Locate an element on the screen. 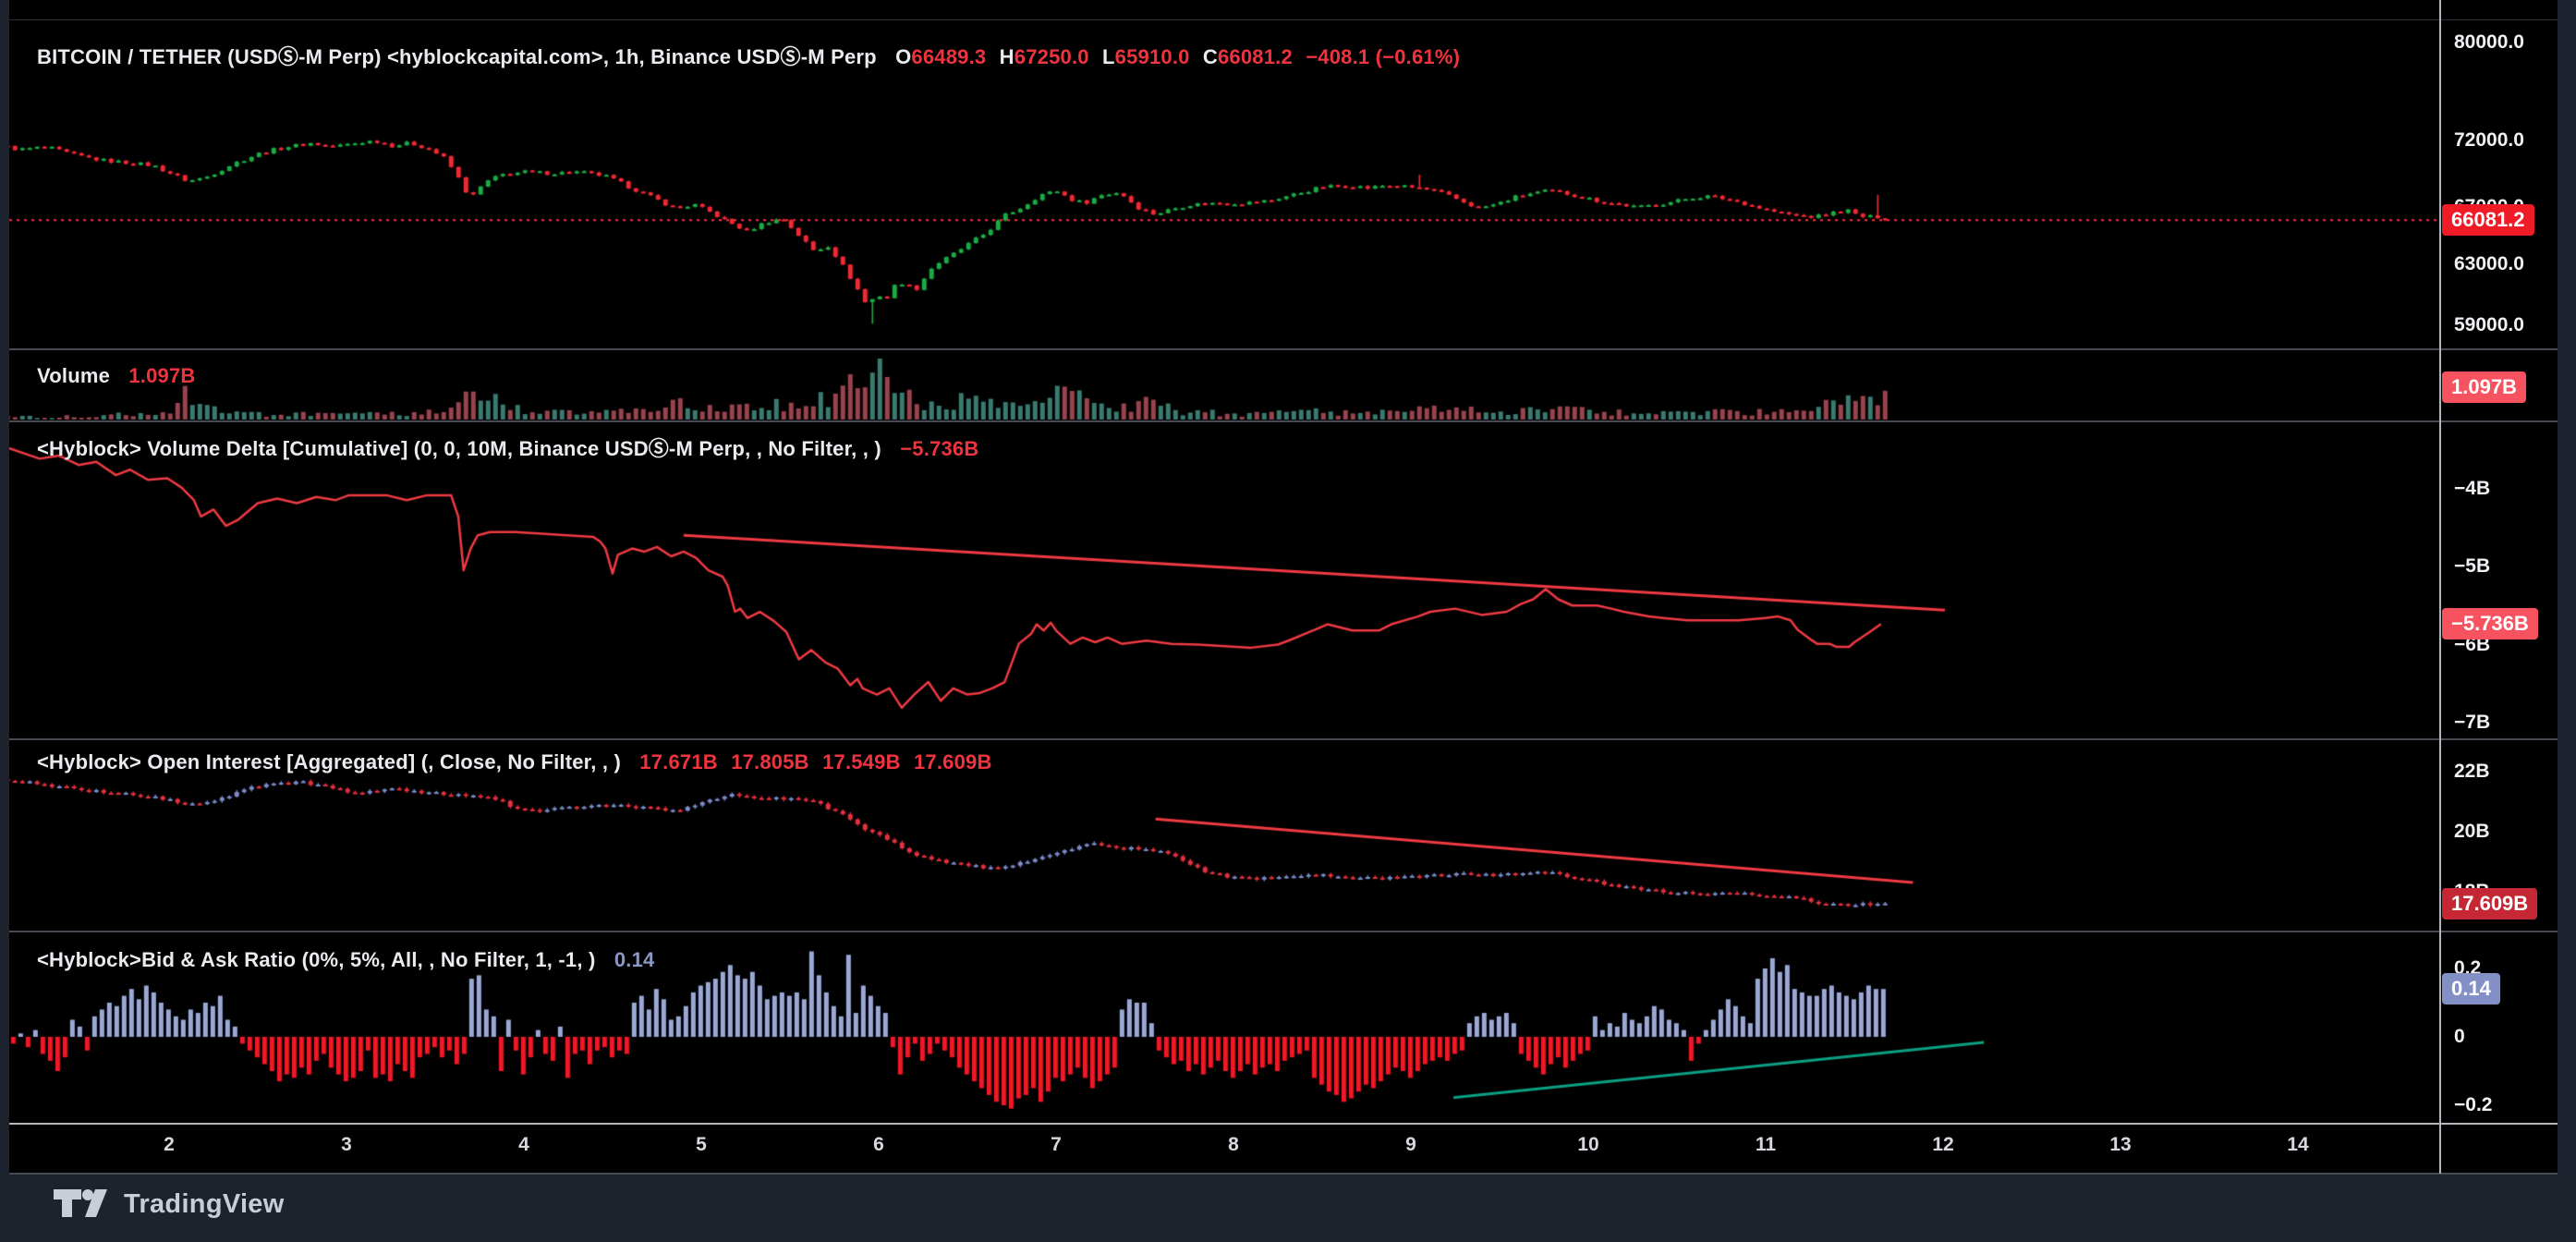 This screenshot has height=1242, width=2576. price-scale-border is located at coordinates (2440, 587).